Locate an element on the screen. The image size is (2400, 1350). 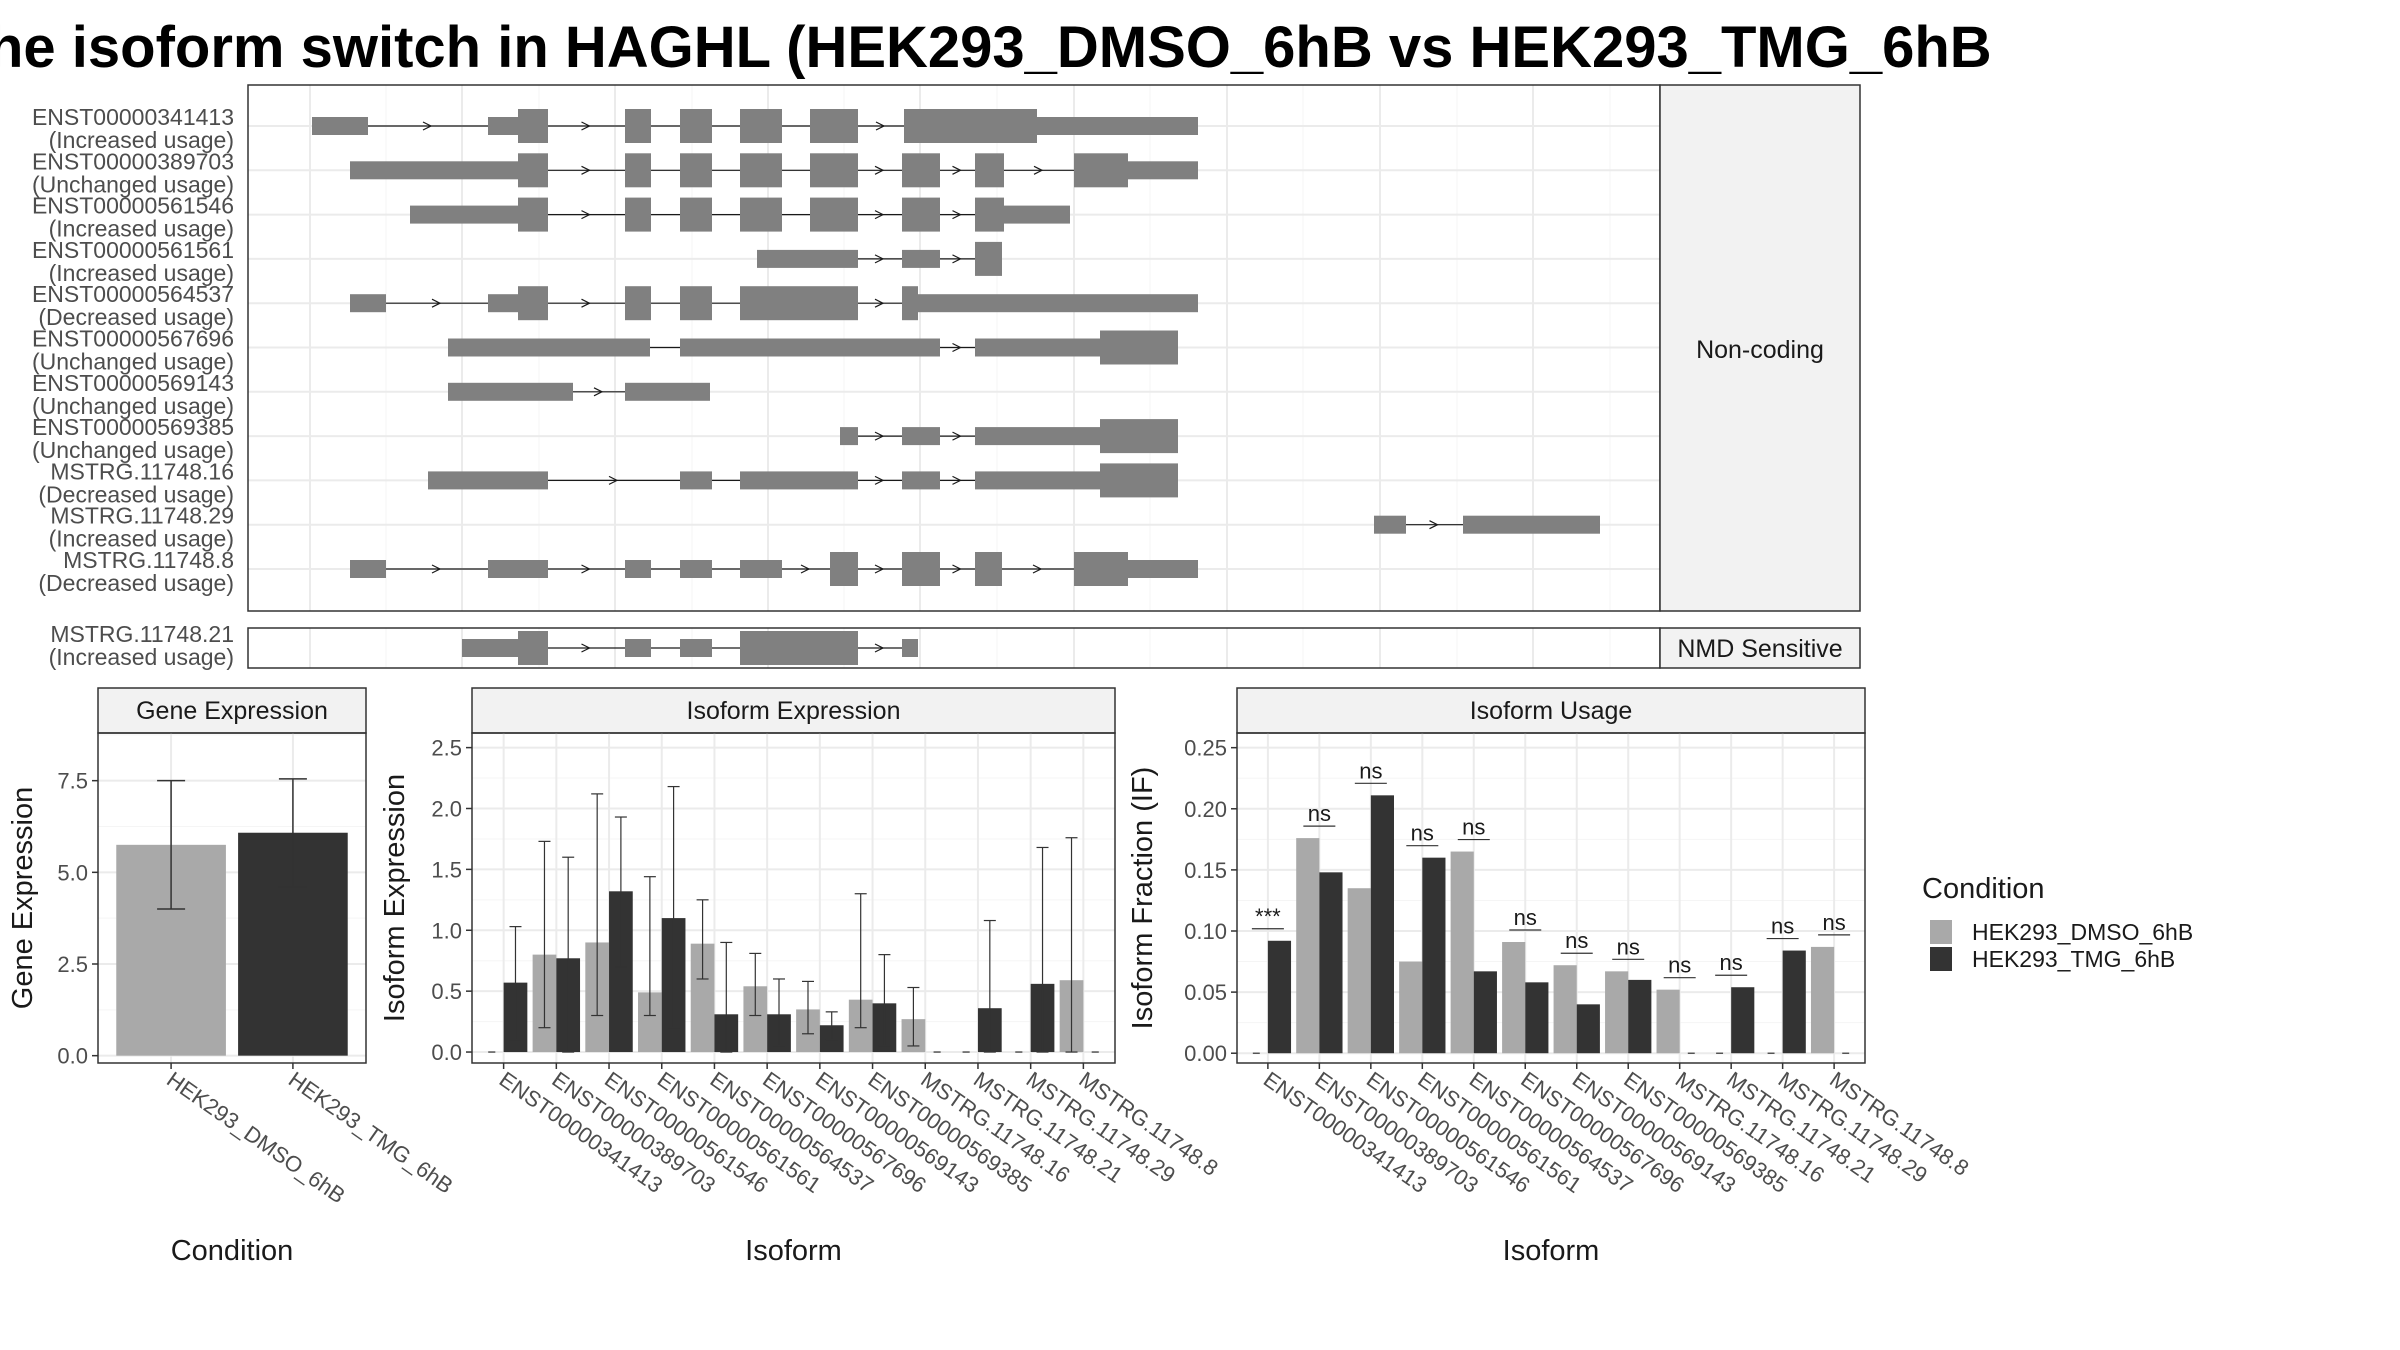
isoform-label-id: MSTRG.11748.8 is located at coordinates (148, 560).